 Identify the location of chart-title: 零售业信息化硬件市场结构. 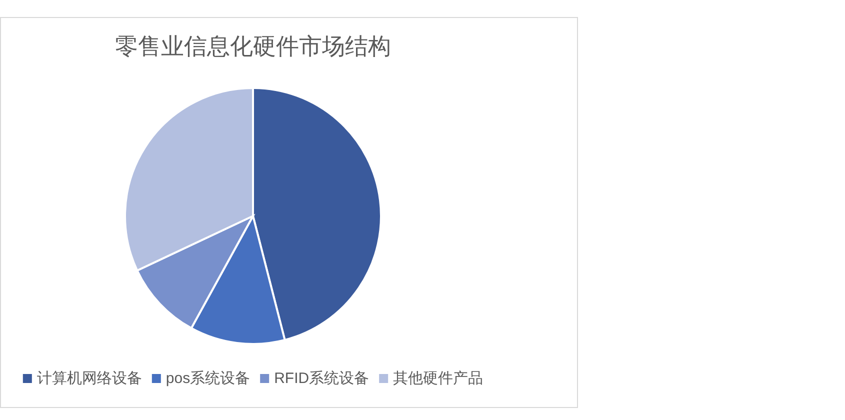
(253, 46).